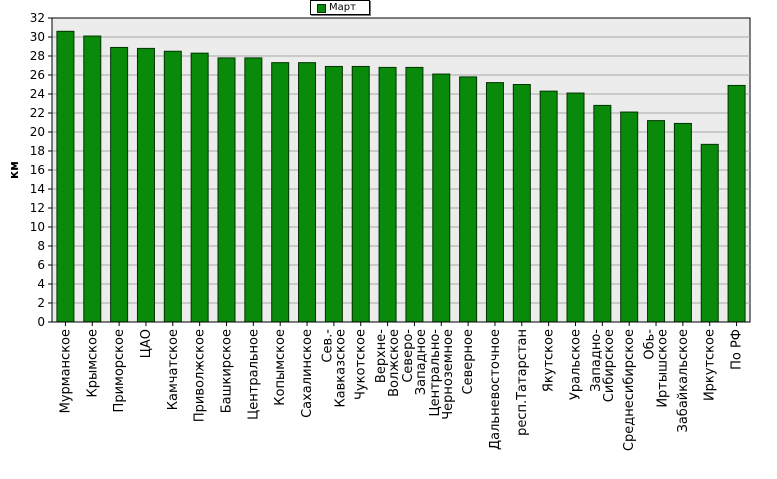 The height and width of the screenshot is (479, 777). What do you see at coordinates (549, 360) in the screenshot?
I see `x-tick-label: Якутское` at bounding box center [549, 360].